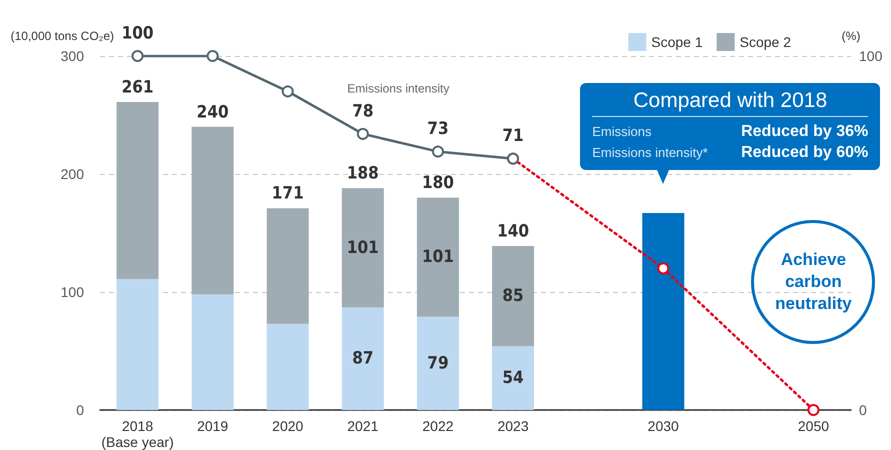  What do you see at coordinates (513, 231) in the screenshot?
I see `total-label: 140` at bounding box center [513, 231].